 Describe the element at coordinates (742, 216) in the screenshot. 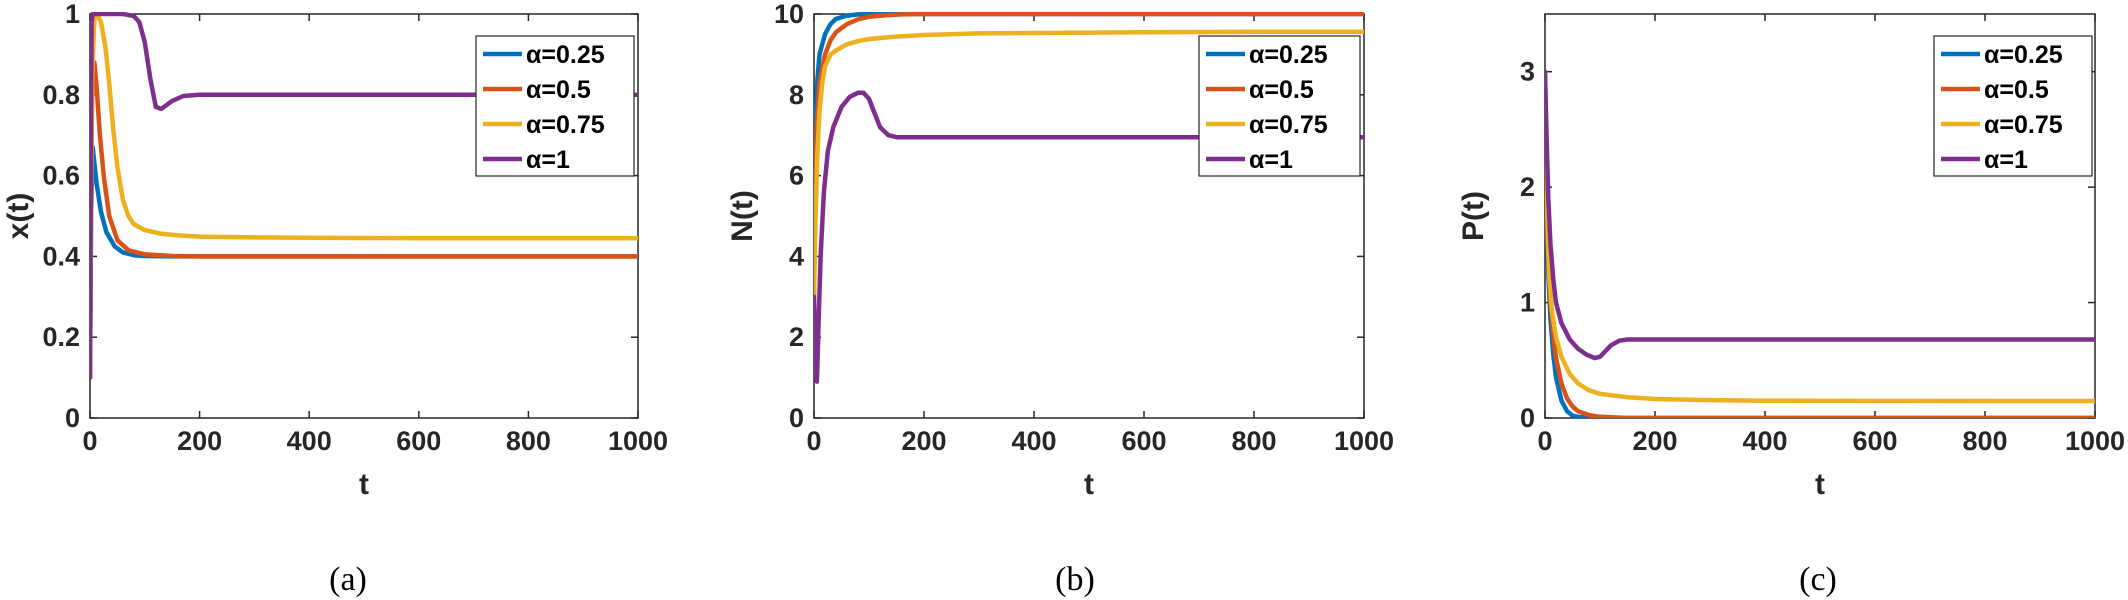

I see `y-axis-label: N(t)` at that location.